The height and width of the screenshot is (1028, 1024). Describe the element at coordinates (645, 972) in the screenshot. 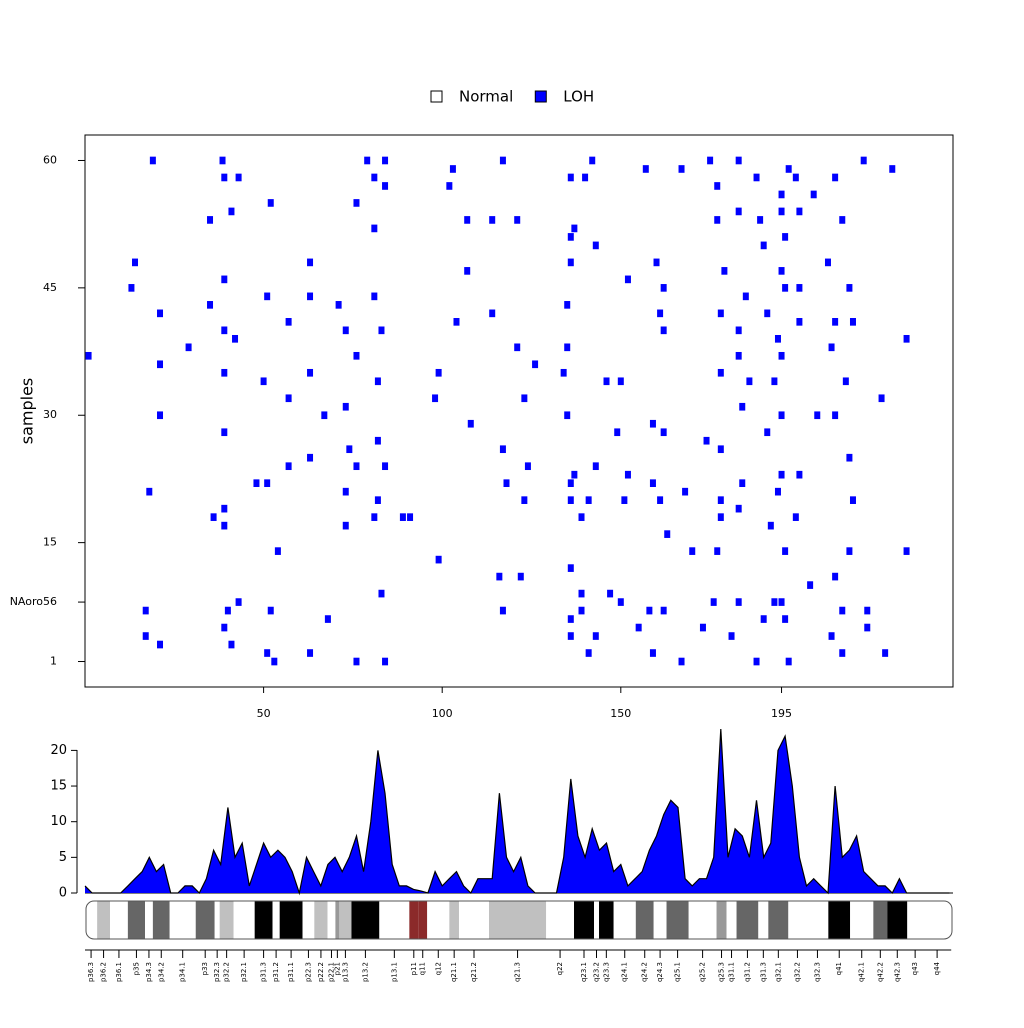

I see `band-label: q24.2` at that location.